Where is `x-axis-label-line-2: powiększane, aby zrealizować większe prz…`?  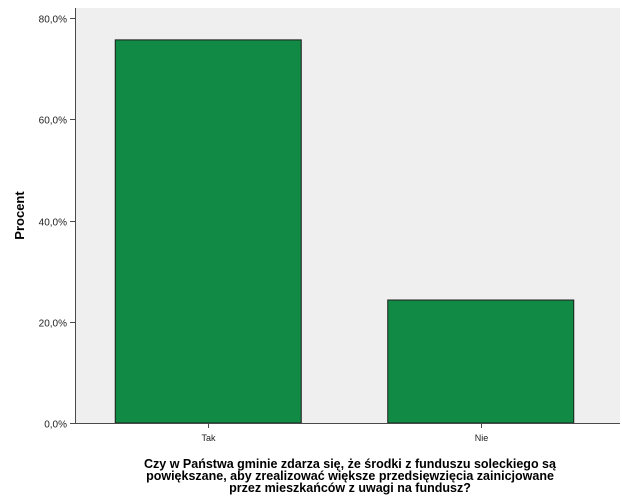 x-axis-label-line-2: powiększane, aby zrealizować większe prz… is located at coordinates (350, 476).